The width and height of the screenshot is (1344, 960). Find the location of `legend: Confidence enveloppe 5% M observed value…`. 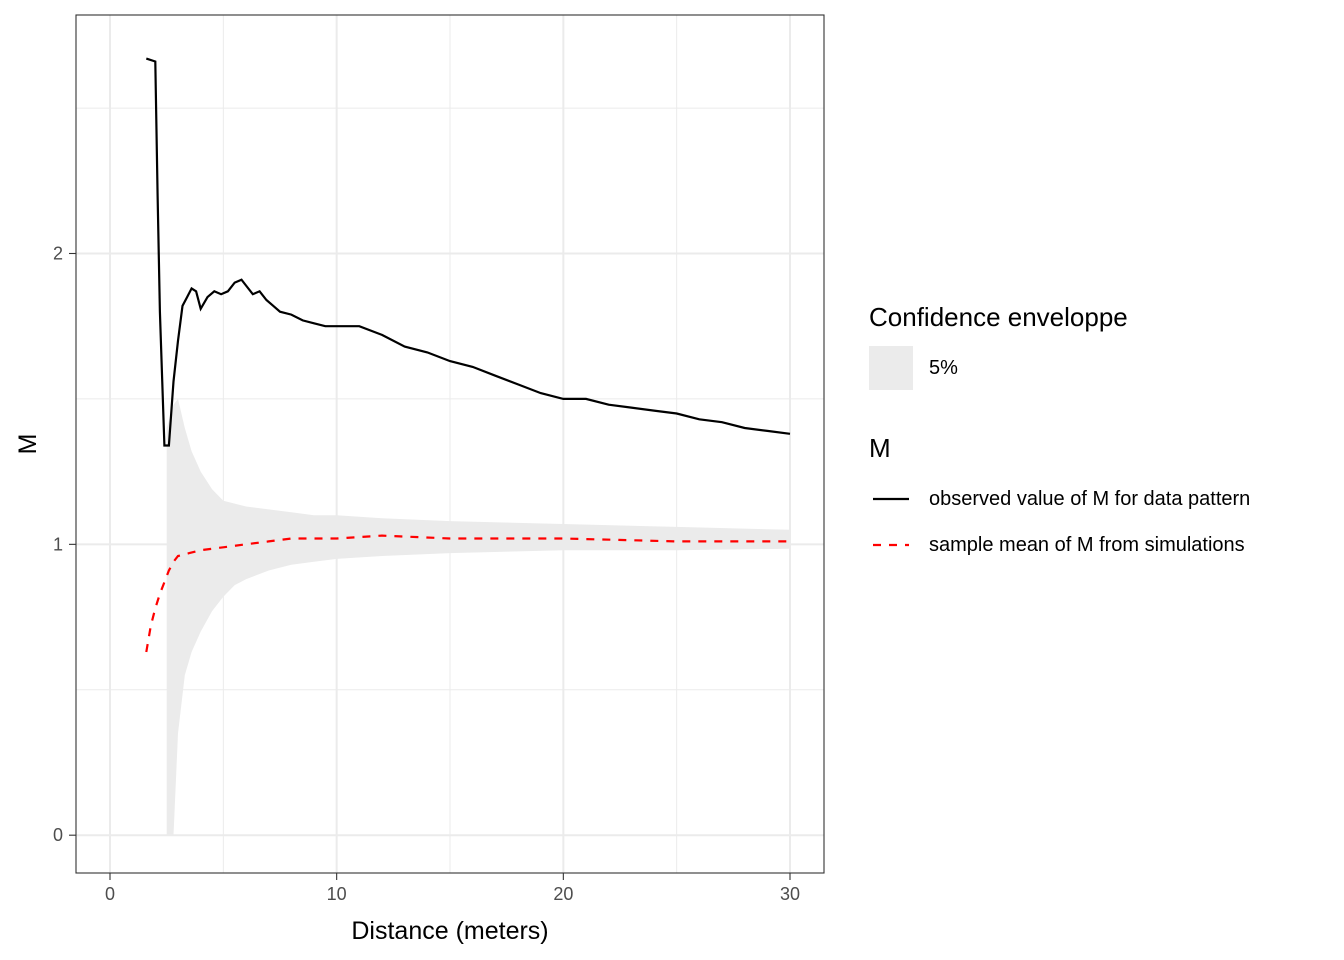

legend: Confidence enveloppe 5% M observed value… is located at coordinates (1099, 435).